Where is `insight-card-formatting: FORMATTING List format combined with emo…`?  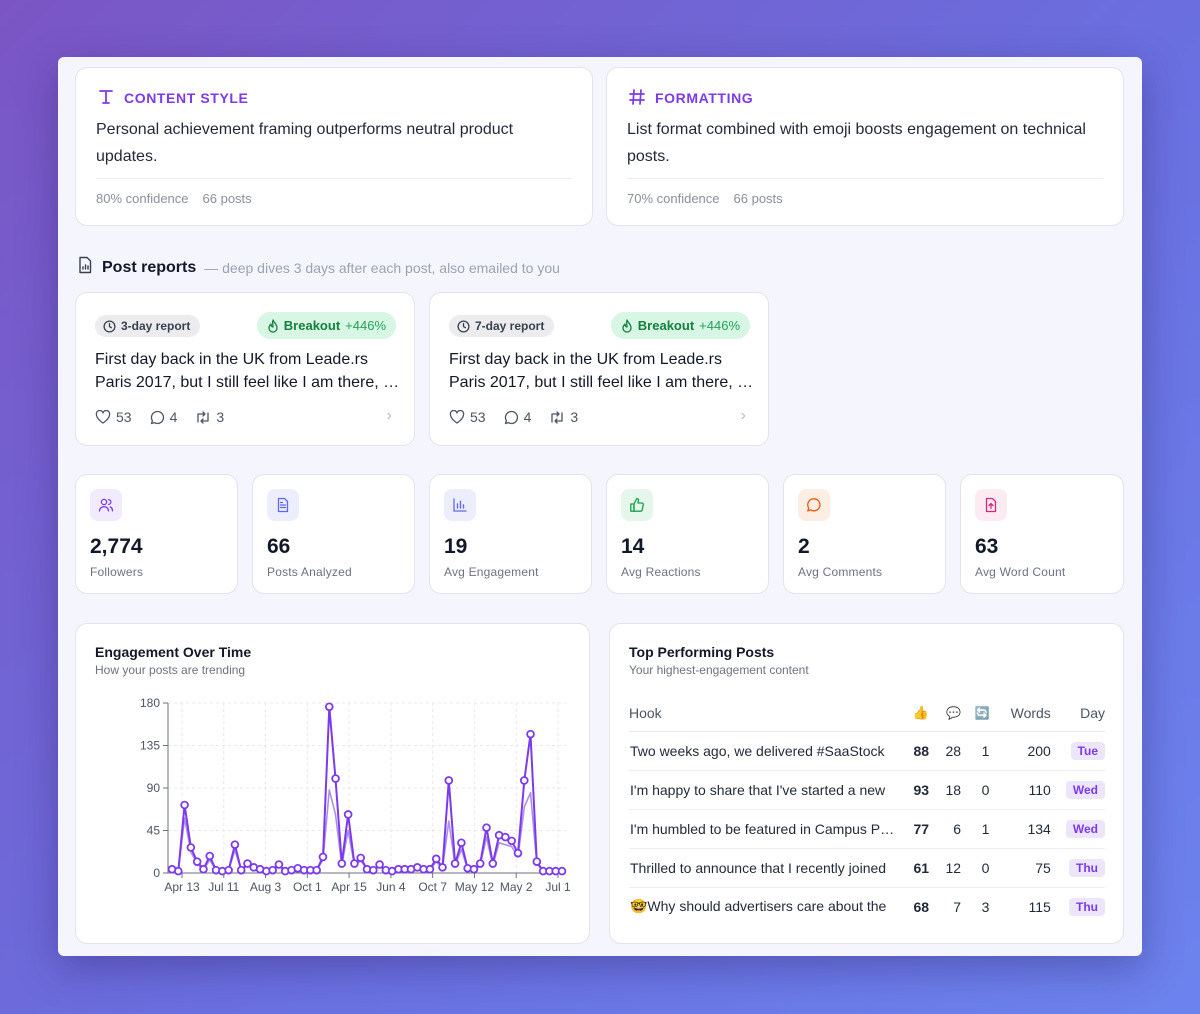
insight-card-formatting: FORMATTING List format combined with emo… is located at coordinates (865, 146).